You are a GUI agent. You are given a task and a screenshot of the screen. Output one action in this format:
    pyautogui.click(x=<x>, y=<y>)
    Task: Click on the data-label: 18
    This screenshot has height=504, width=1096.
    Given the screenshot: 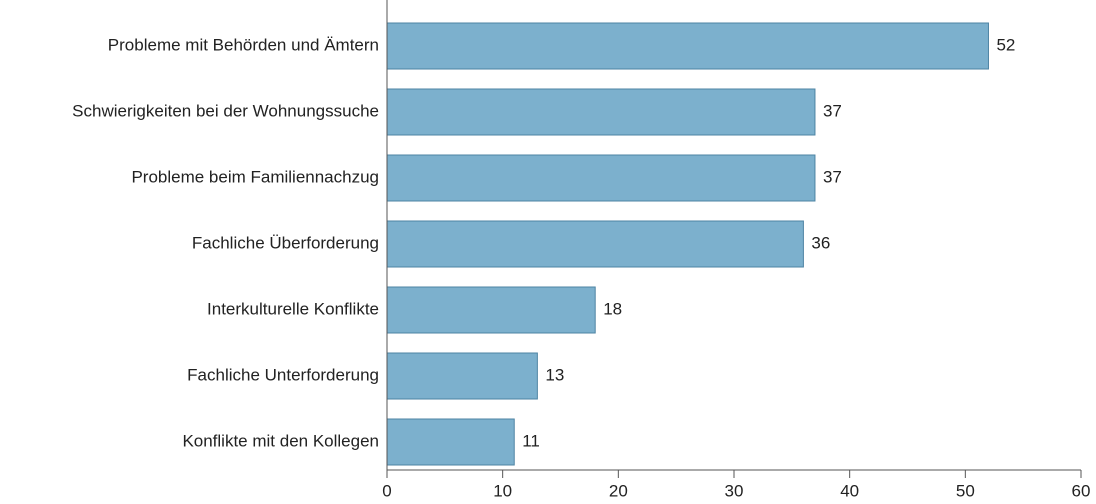 What is the action you would take?
    pyautogui.click(x=612, y=308)
    